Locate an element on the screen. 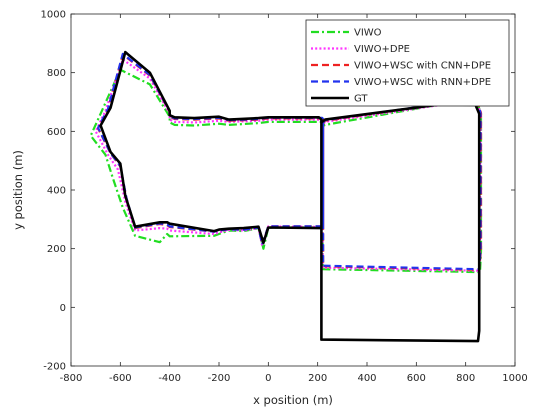  x-tick-label: 200 is located at coordinates (317, 378).